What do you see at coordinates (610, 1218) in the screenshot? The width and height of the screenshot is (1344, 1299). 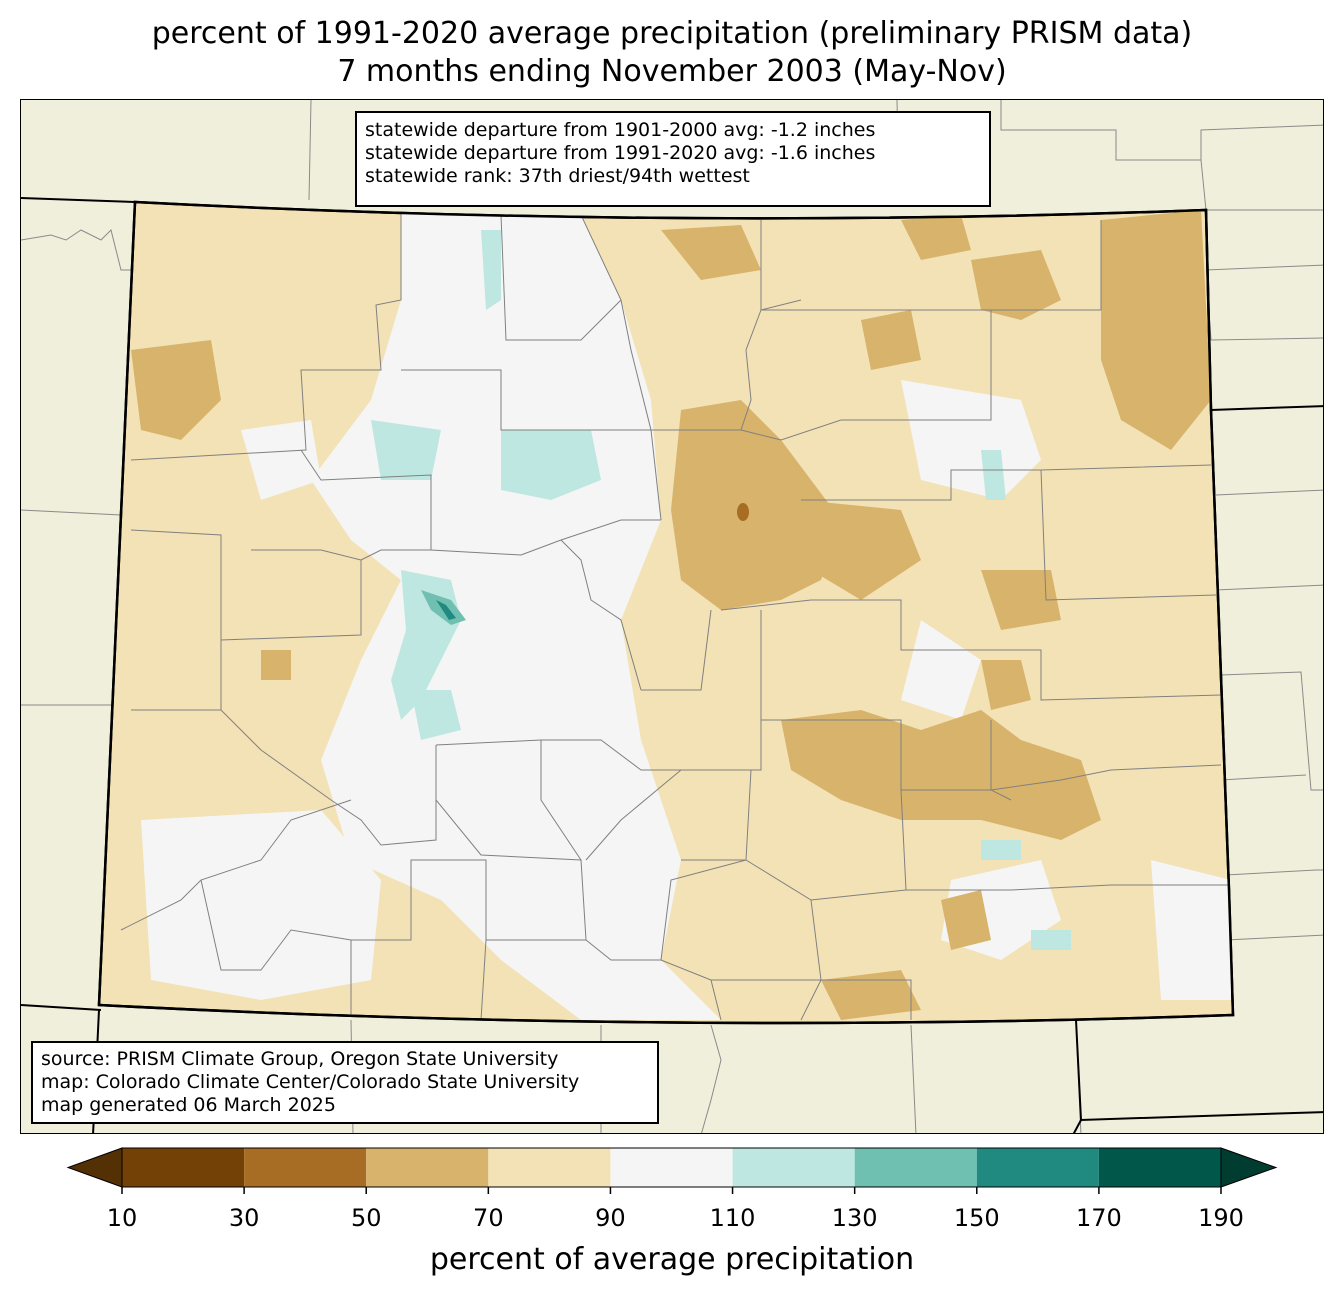 I see `colorbar-tick-label-4: 90` at bounding box center [610, 1218].